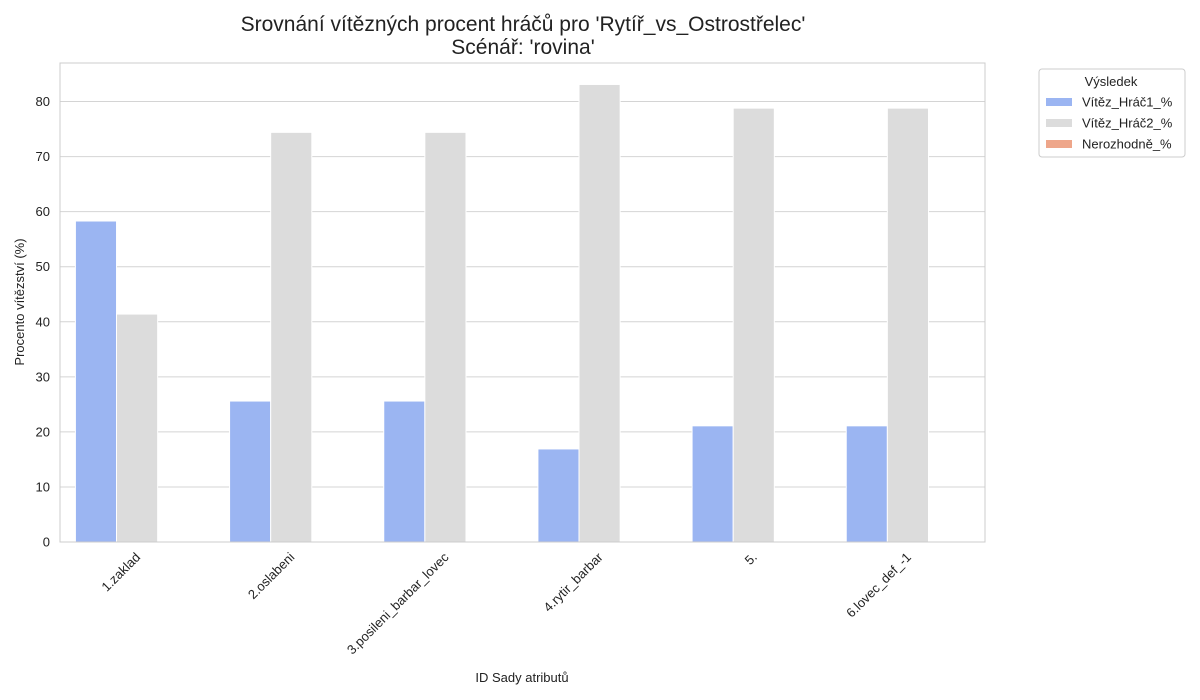 The height and width of the screenshot is (700, 1200). I want to click on x-tick-label: 3.posileni_barbar_lovec, so click(398, 603).